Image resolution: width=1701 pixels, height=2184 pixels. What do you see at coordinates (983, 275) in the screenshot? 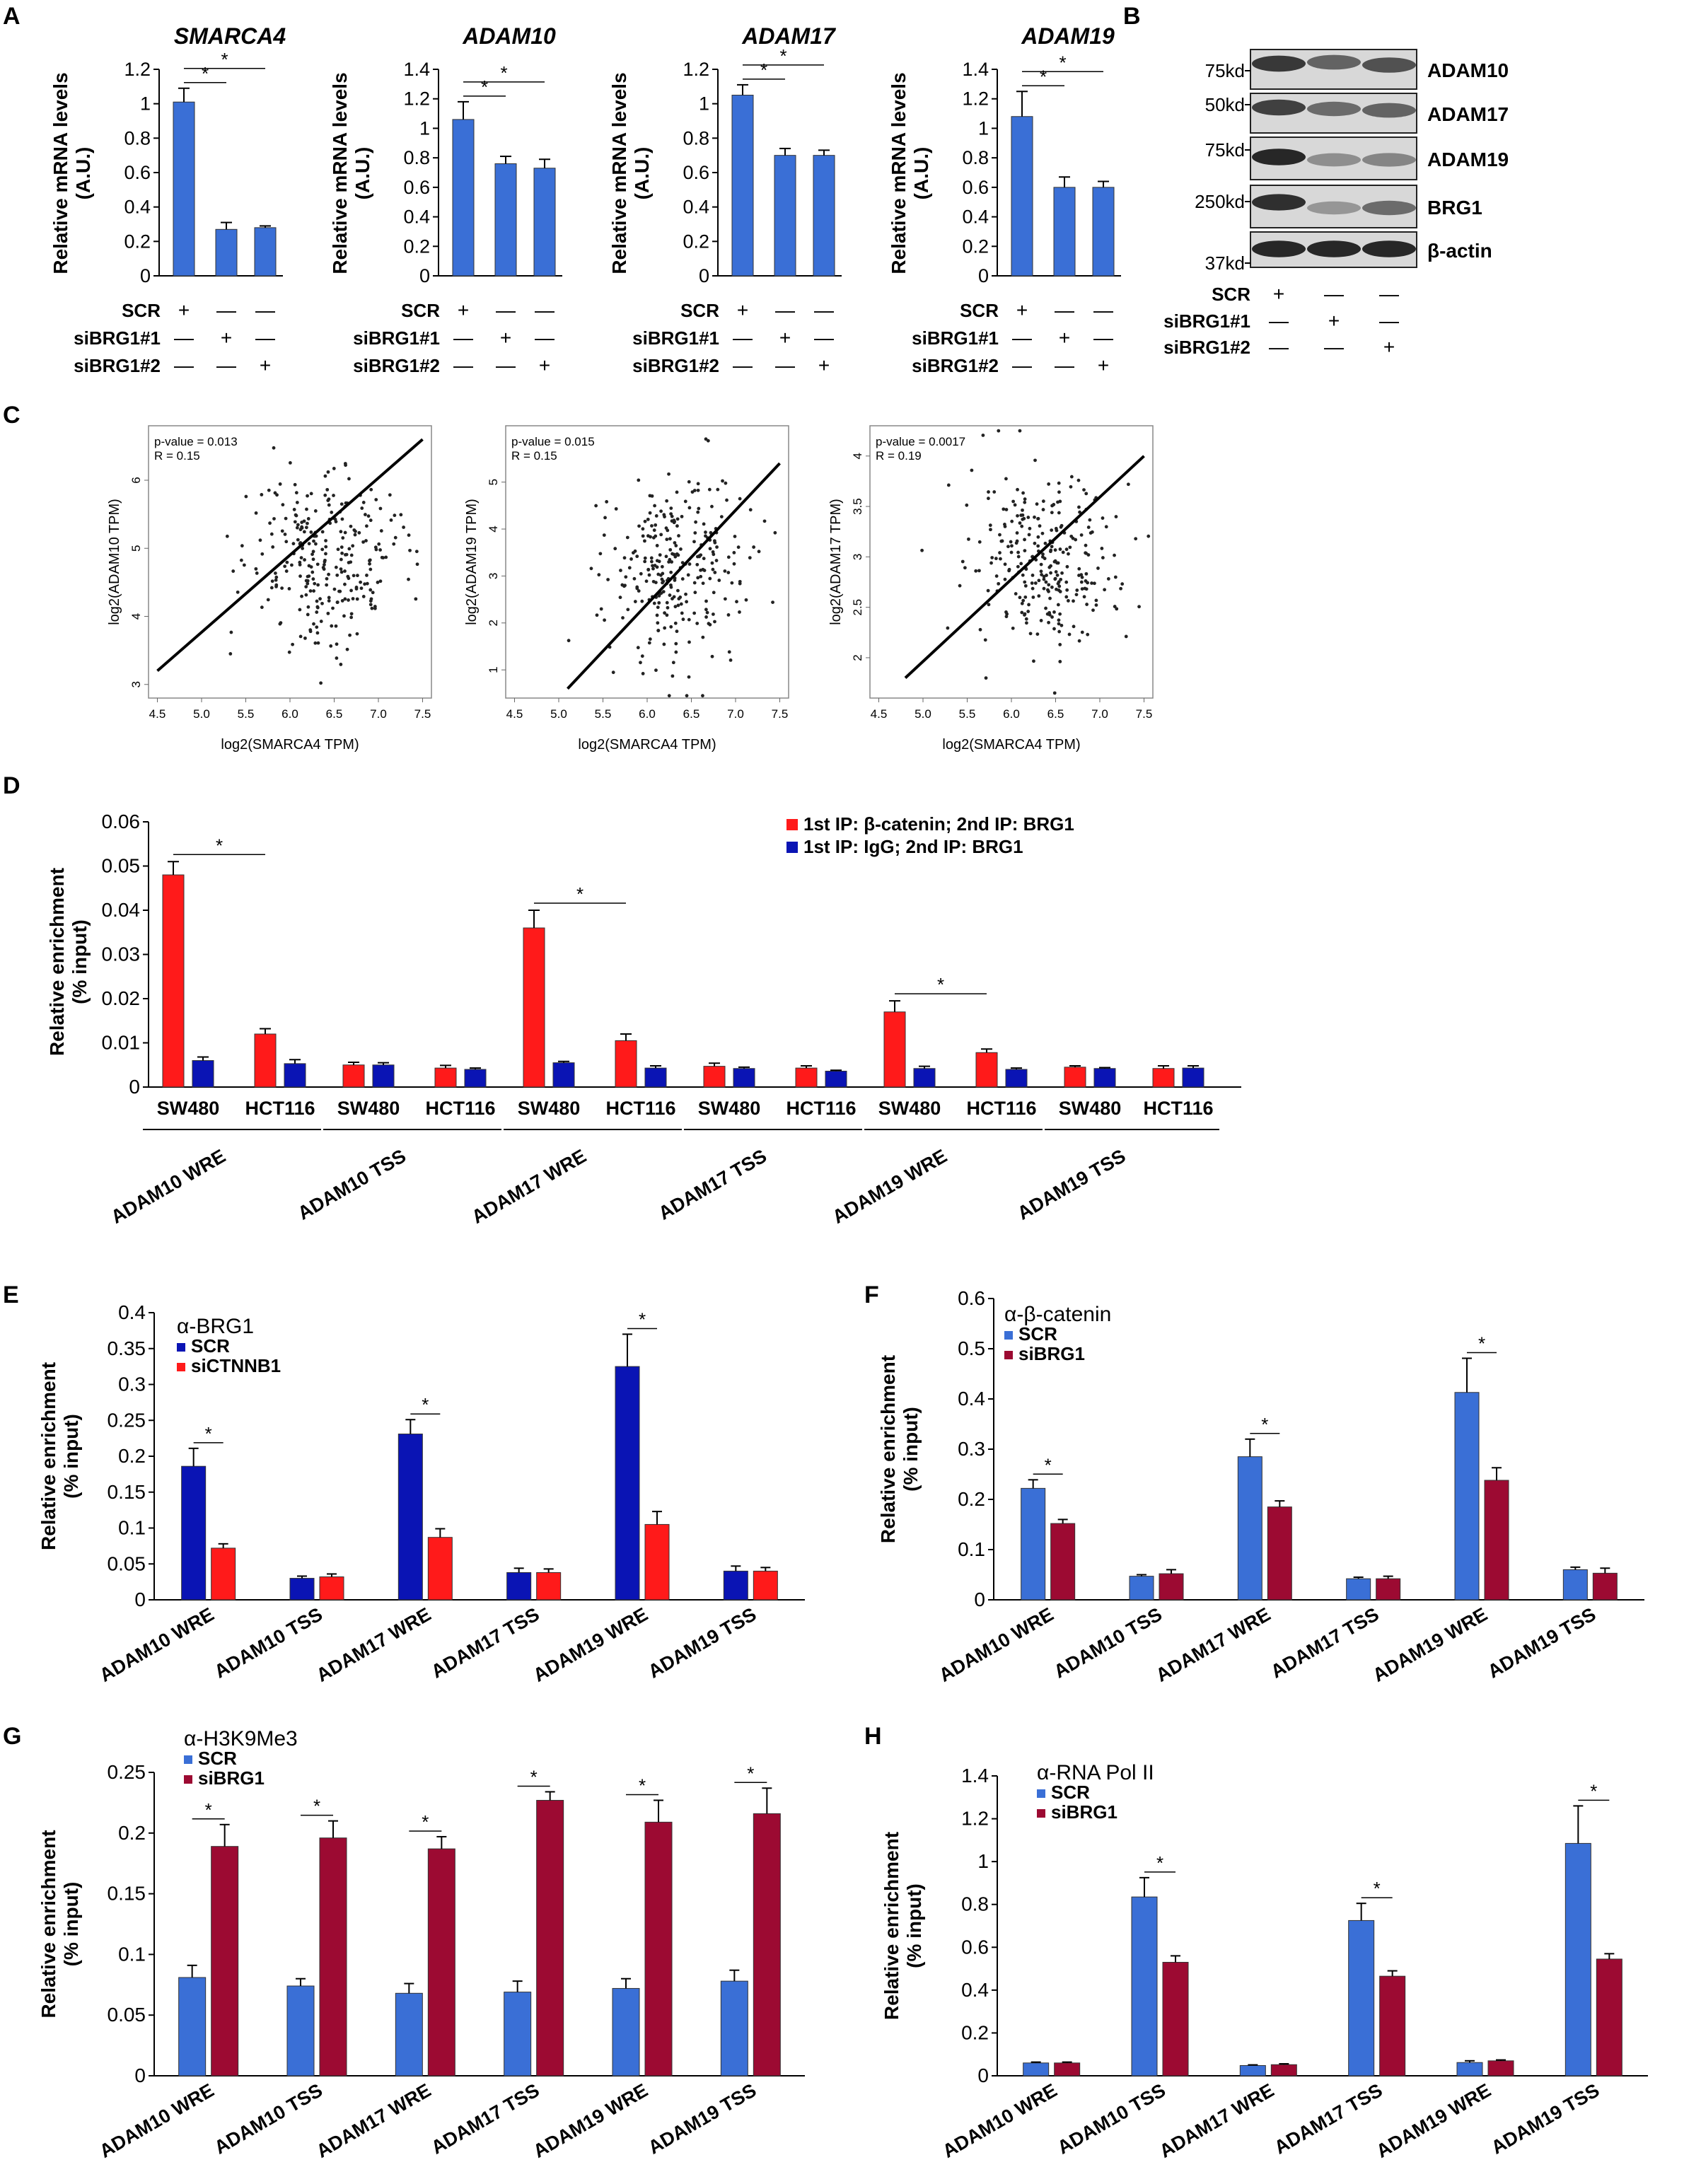
I see `y-tick-label: 0` at bounding box center [983, 275].